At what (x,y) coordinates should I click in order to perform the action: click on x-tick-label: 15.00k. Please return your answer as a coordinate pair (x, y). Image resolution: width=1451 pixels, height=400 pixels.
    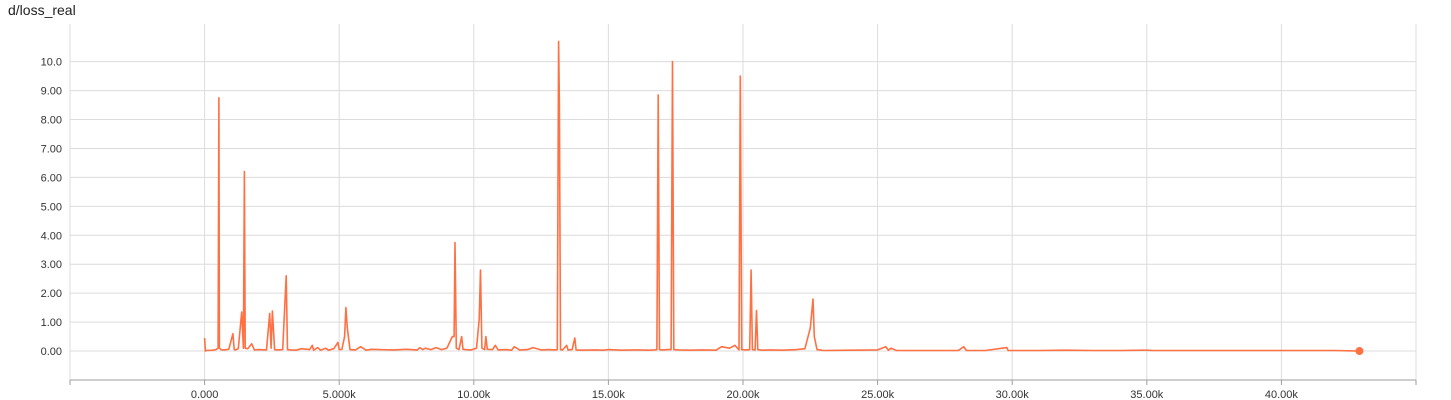
    Looking at the image, I should click on (609, 394).